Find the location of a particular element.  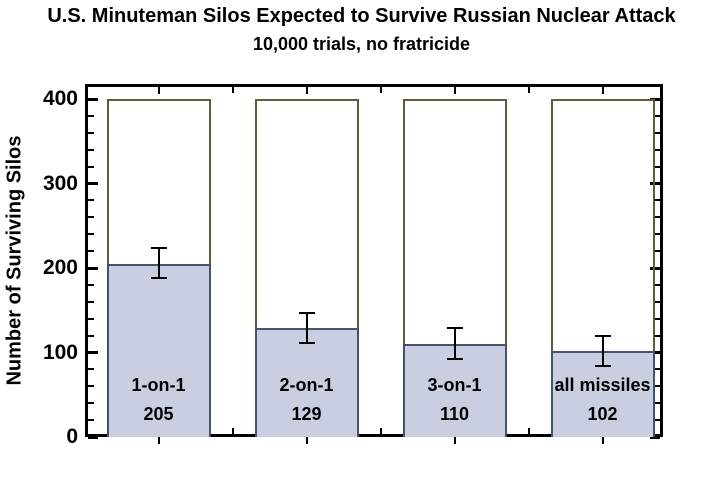

bar-fill is located at coordinates (306, 382).